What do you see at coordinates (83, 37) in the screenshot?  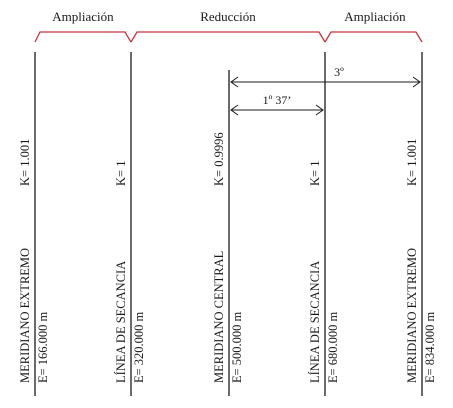 I see `zone-brace-left` at bounding box center [83, 37].